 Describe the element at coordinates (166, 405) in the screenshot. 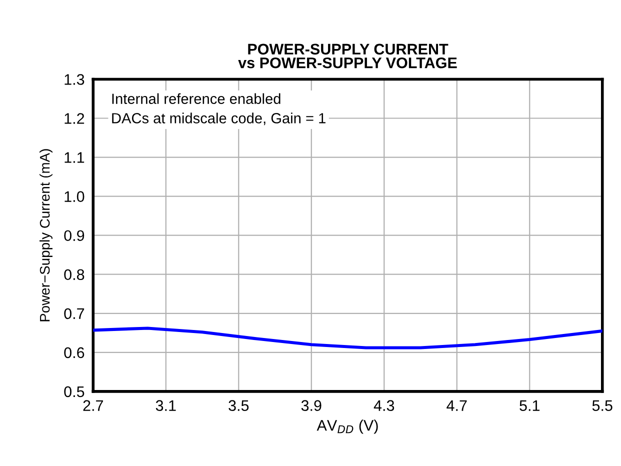

I see `x-tick-label: 3.1` at that location.